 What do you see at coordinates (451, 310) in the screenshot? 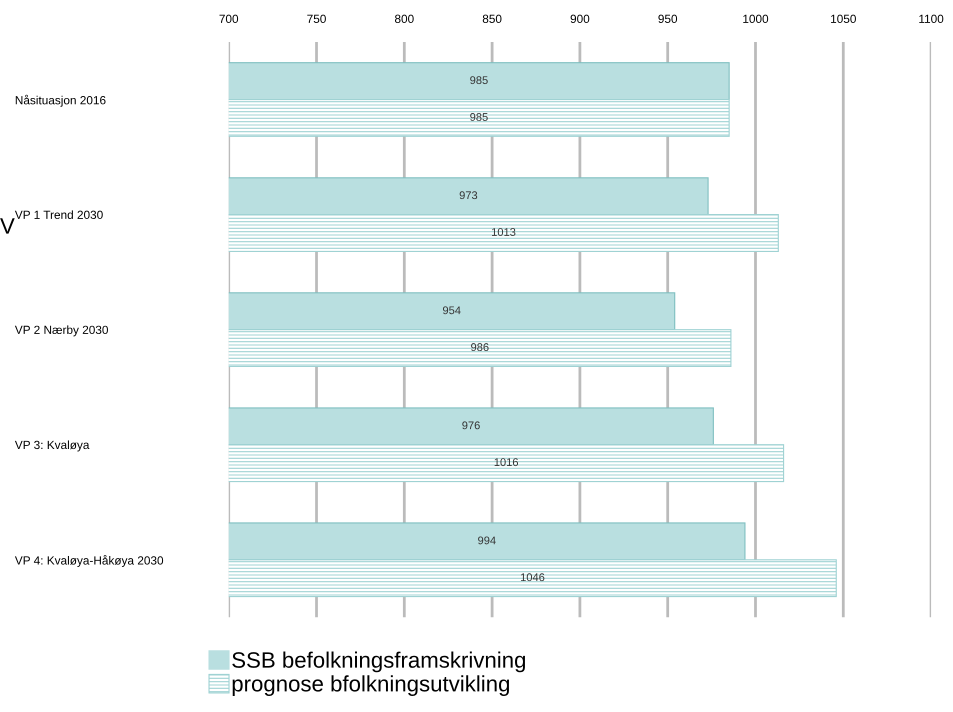
I see `data-label: 954` at bounding box center [451, 310].